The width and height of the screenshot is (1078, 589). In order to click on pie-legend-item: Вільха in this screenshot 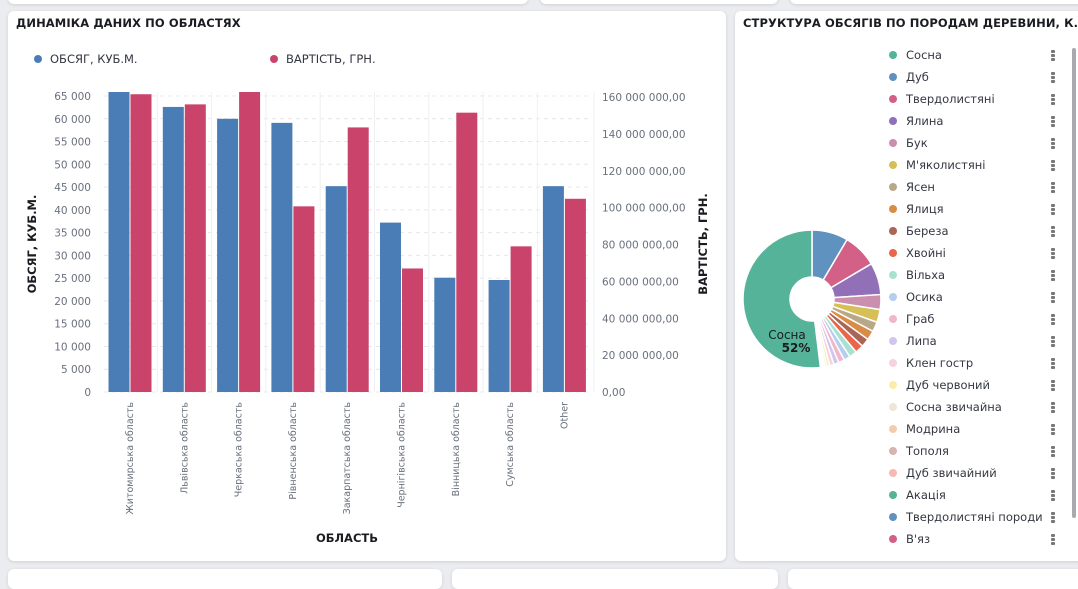, I will do `click(975, 275)`.